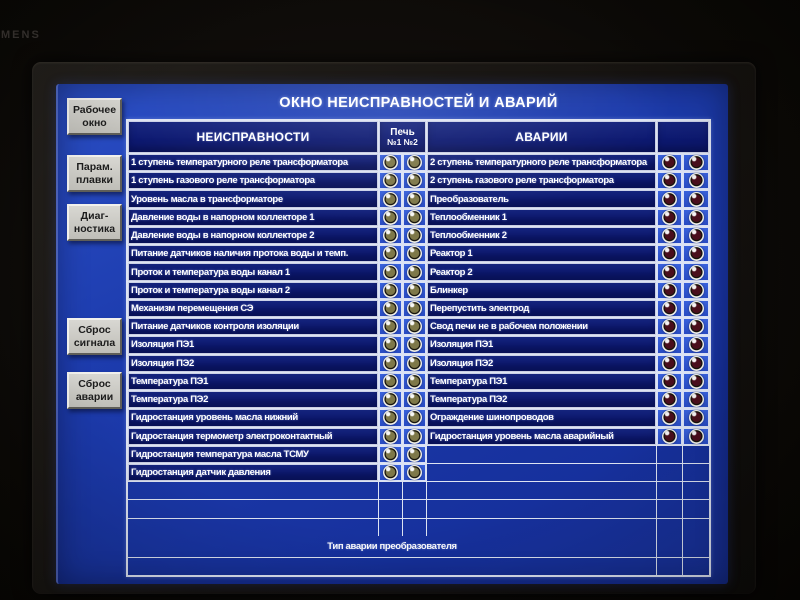 This screenshot has height=600, width=800. Describe the element at coordinates (253, 454) in the screenshot. I see `fault-name-cell: Гидростанция температура масла ТСМУ` at that location.